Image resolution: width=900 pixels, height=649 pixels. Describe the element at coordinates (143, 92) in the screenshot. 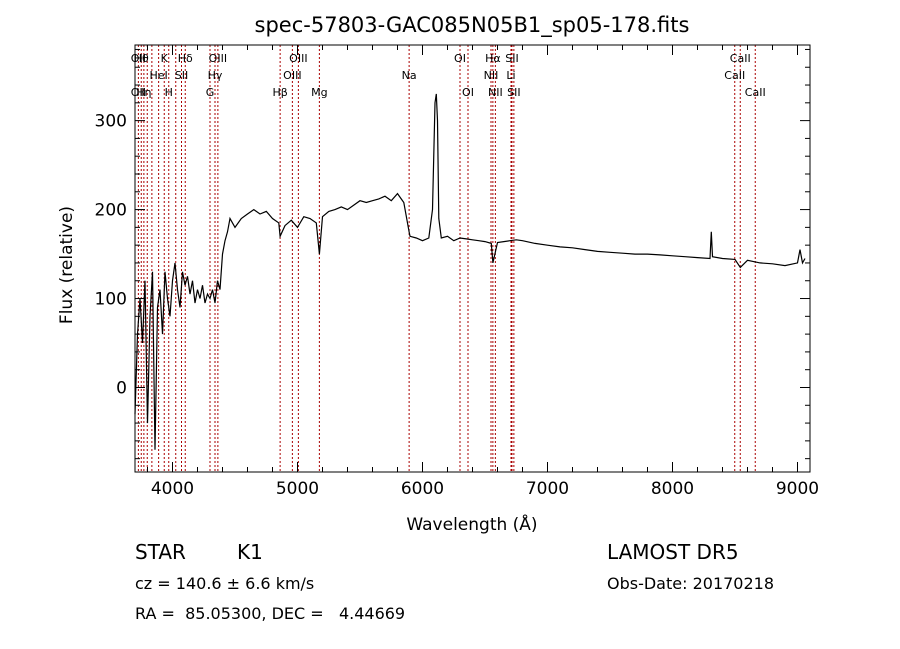

I see `line-label: Hη` at that location.